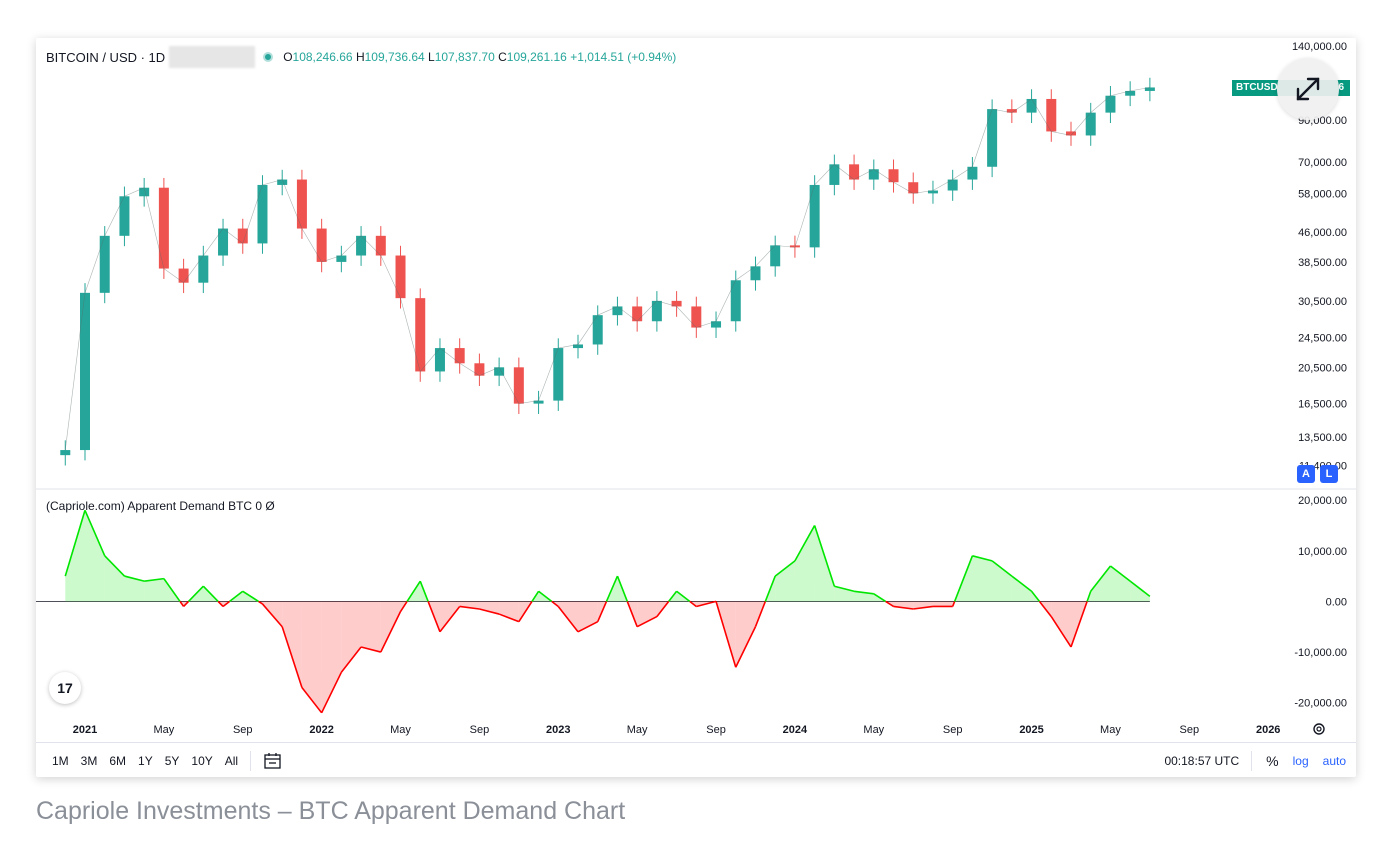 The image size is (1396, 848). Describe the element at coordinates (106, 57) in the screenshot. I see `symbol-title: BITCOIN / USD · 1D` at that location.